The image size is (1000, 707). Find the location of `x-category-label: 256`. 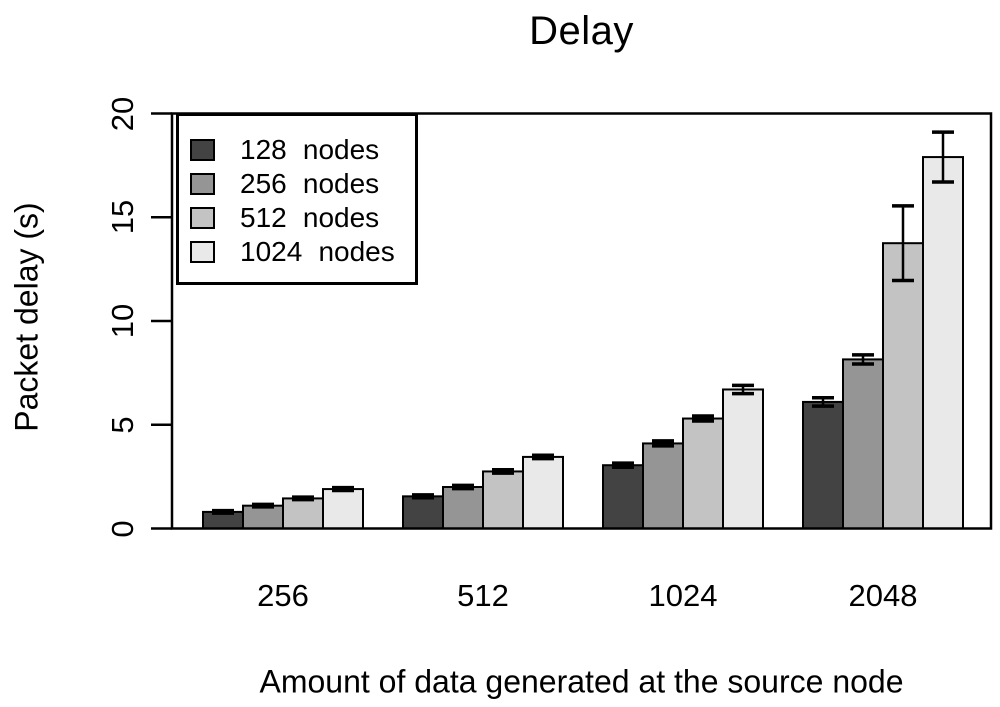

x-category-label: 256 is located at coordinates (283, 595).